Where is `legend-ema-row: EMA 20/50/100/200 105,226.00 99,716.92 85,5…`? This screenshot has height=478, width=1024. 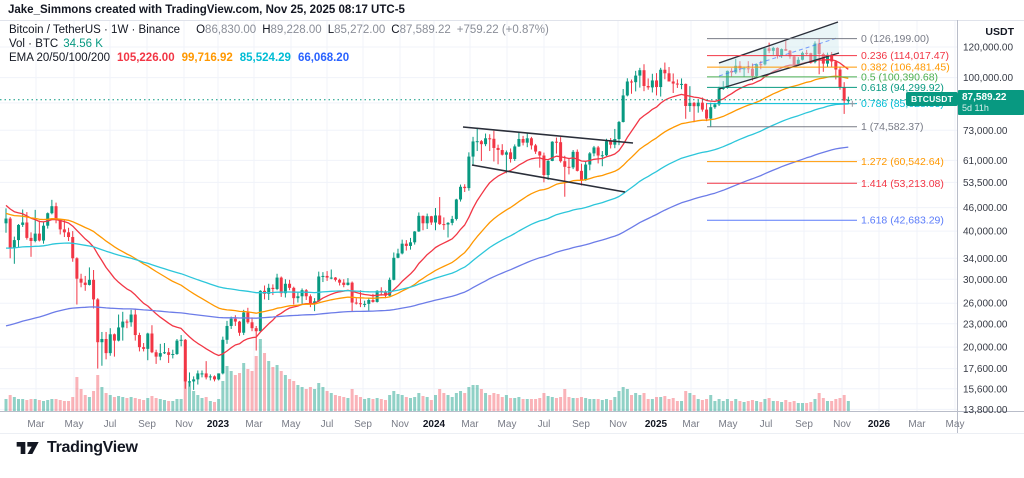
legend-ema-row: EMA 20/50/100/200 105,226.00 99,716.92 85,5… is located at coordinates (279, 59).